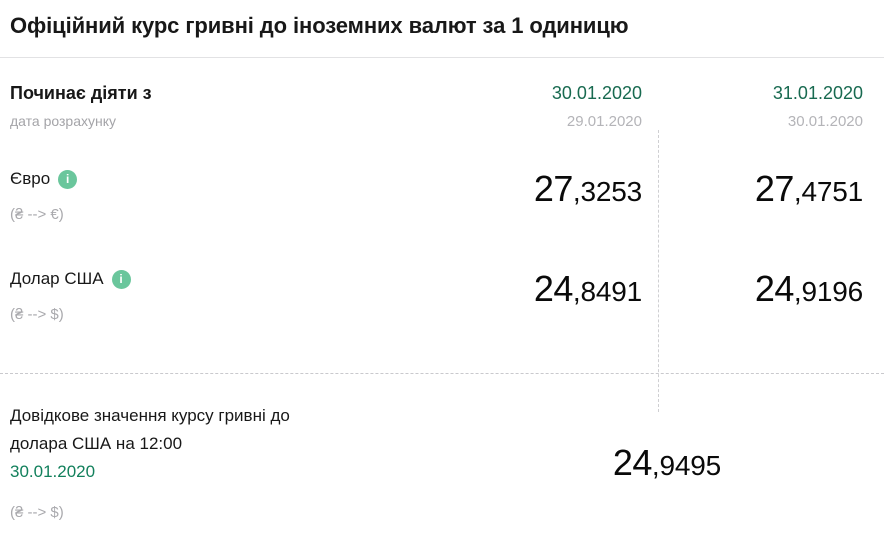 Image resolution: width=884 pixels, height=557 pixels. I want to click on effective-date-1: 30.01.2020, so click(596, 93).